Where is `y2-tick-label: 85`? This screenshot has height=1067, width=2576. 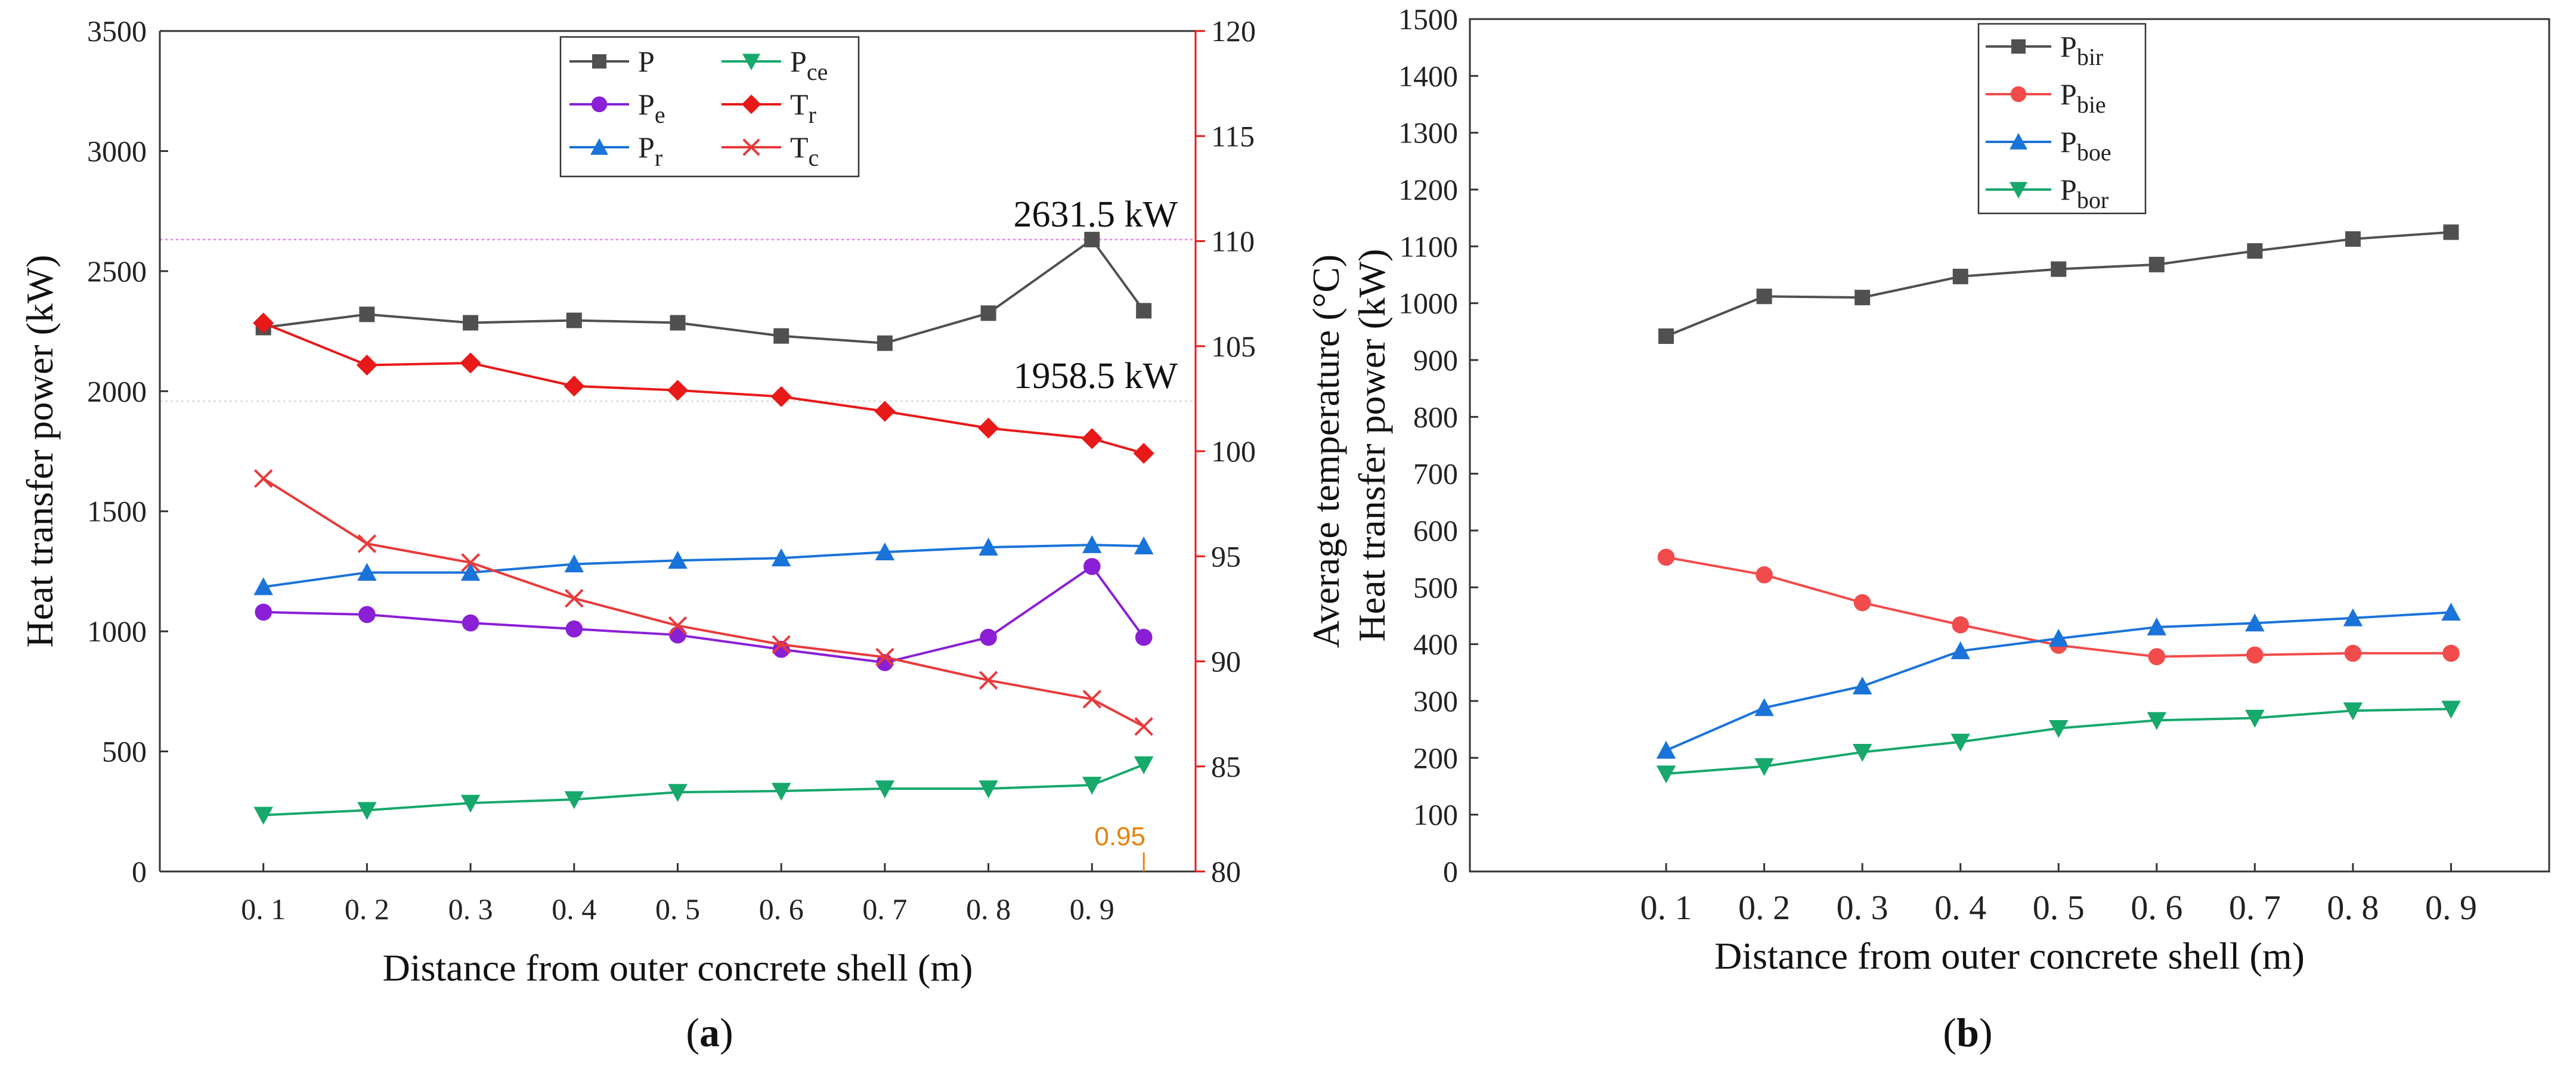 y2-tick-label: 85 is located at coordinates (1226, 766).